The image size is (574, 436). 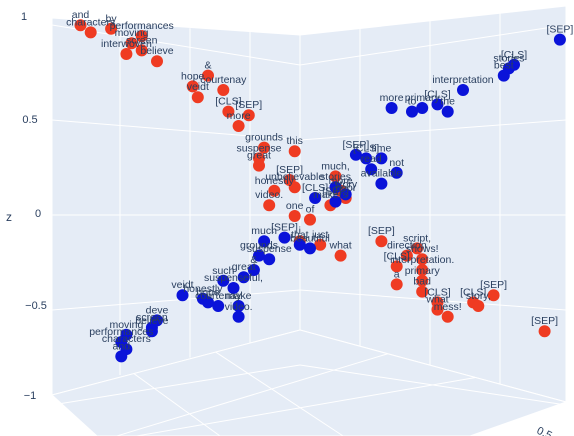 I want to click on data-label-0-24: poor, so click(x=346, y=188).